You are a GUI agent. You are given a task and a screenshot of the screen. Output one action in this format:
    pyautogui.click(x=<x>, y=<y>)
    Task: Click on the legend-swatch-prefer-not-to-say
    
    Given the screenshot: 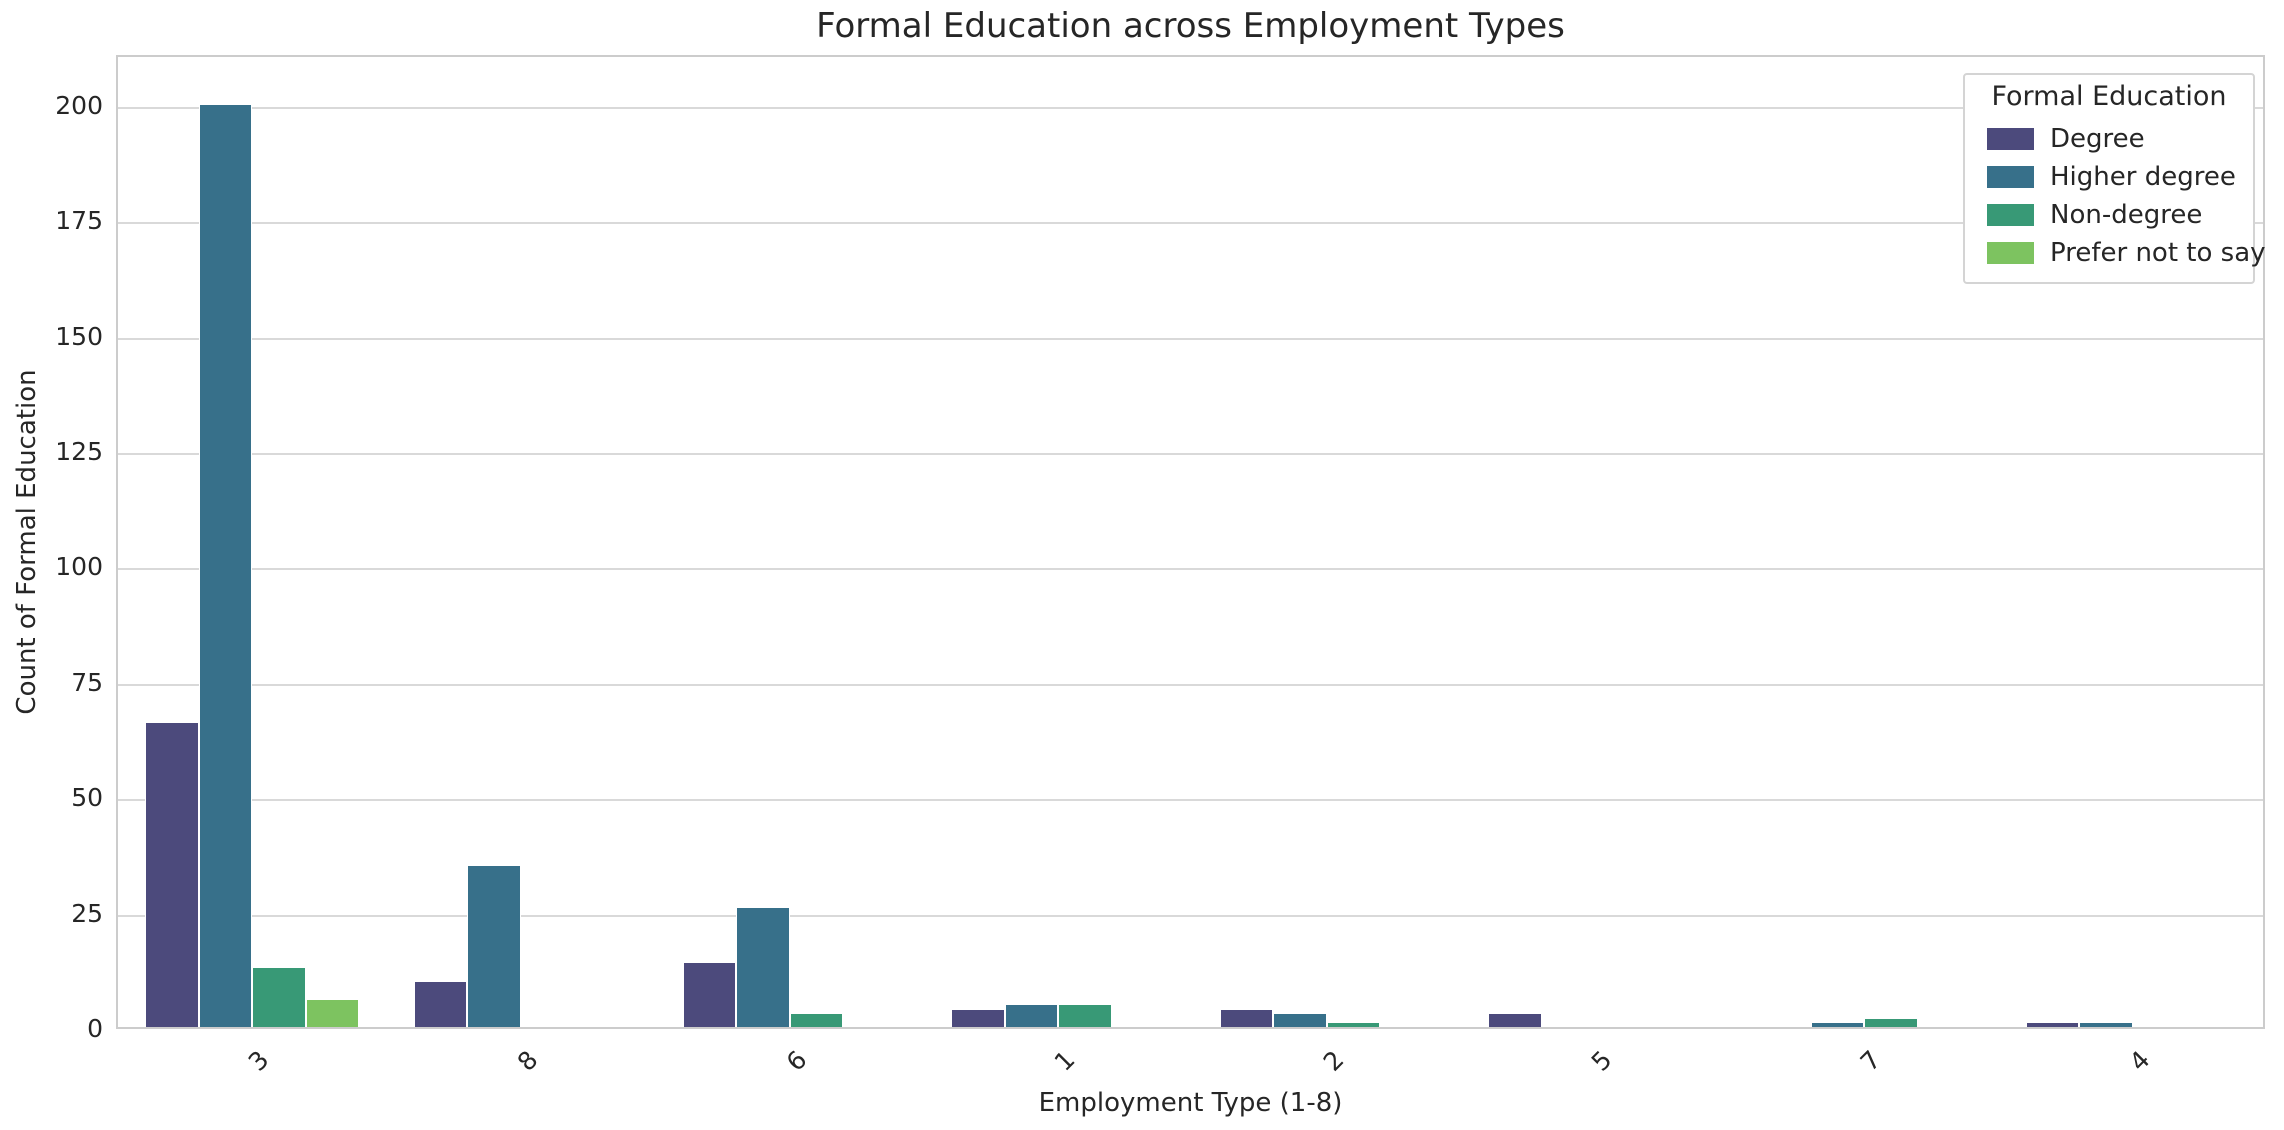 What is the action you would take?
    pyautogui.click(x=2010, y=253)
    